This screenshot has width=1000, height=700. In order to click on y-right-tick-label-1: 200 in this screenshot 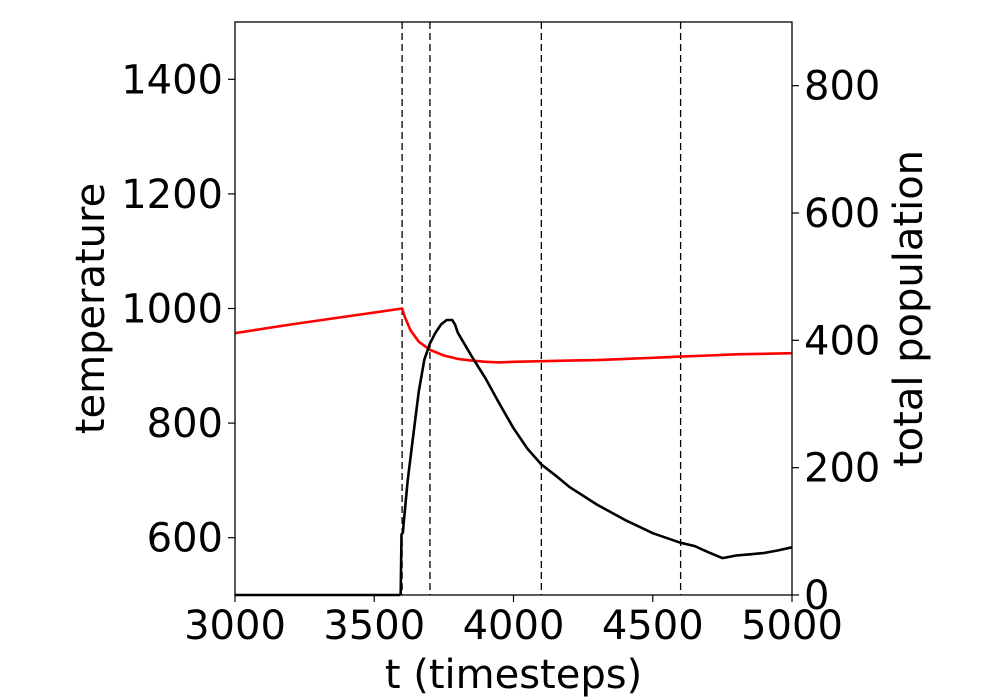, I will do `click(842, 469)`.